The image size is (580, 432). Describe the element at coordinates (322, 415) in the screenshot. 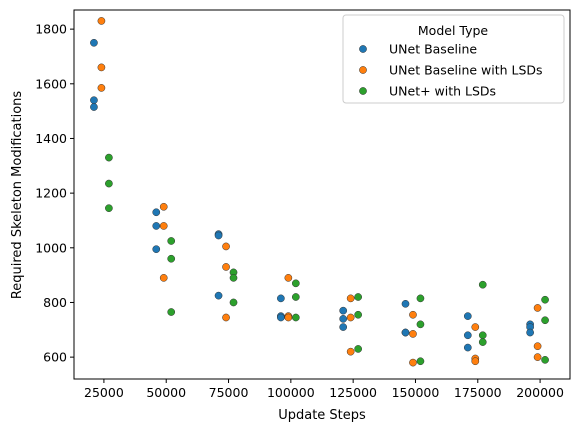

I see `x-axis-label: Update Steps` at that location.